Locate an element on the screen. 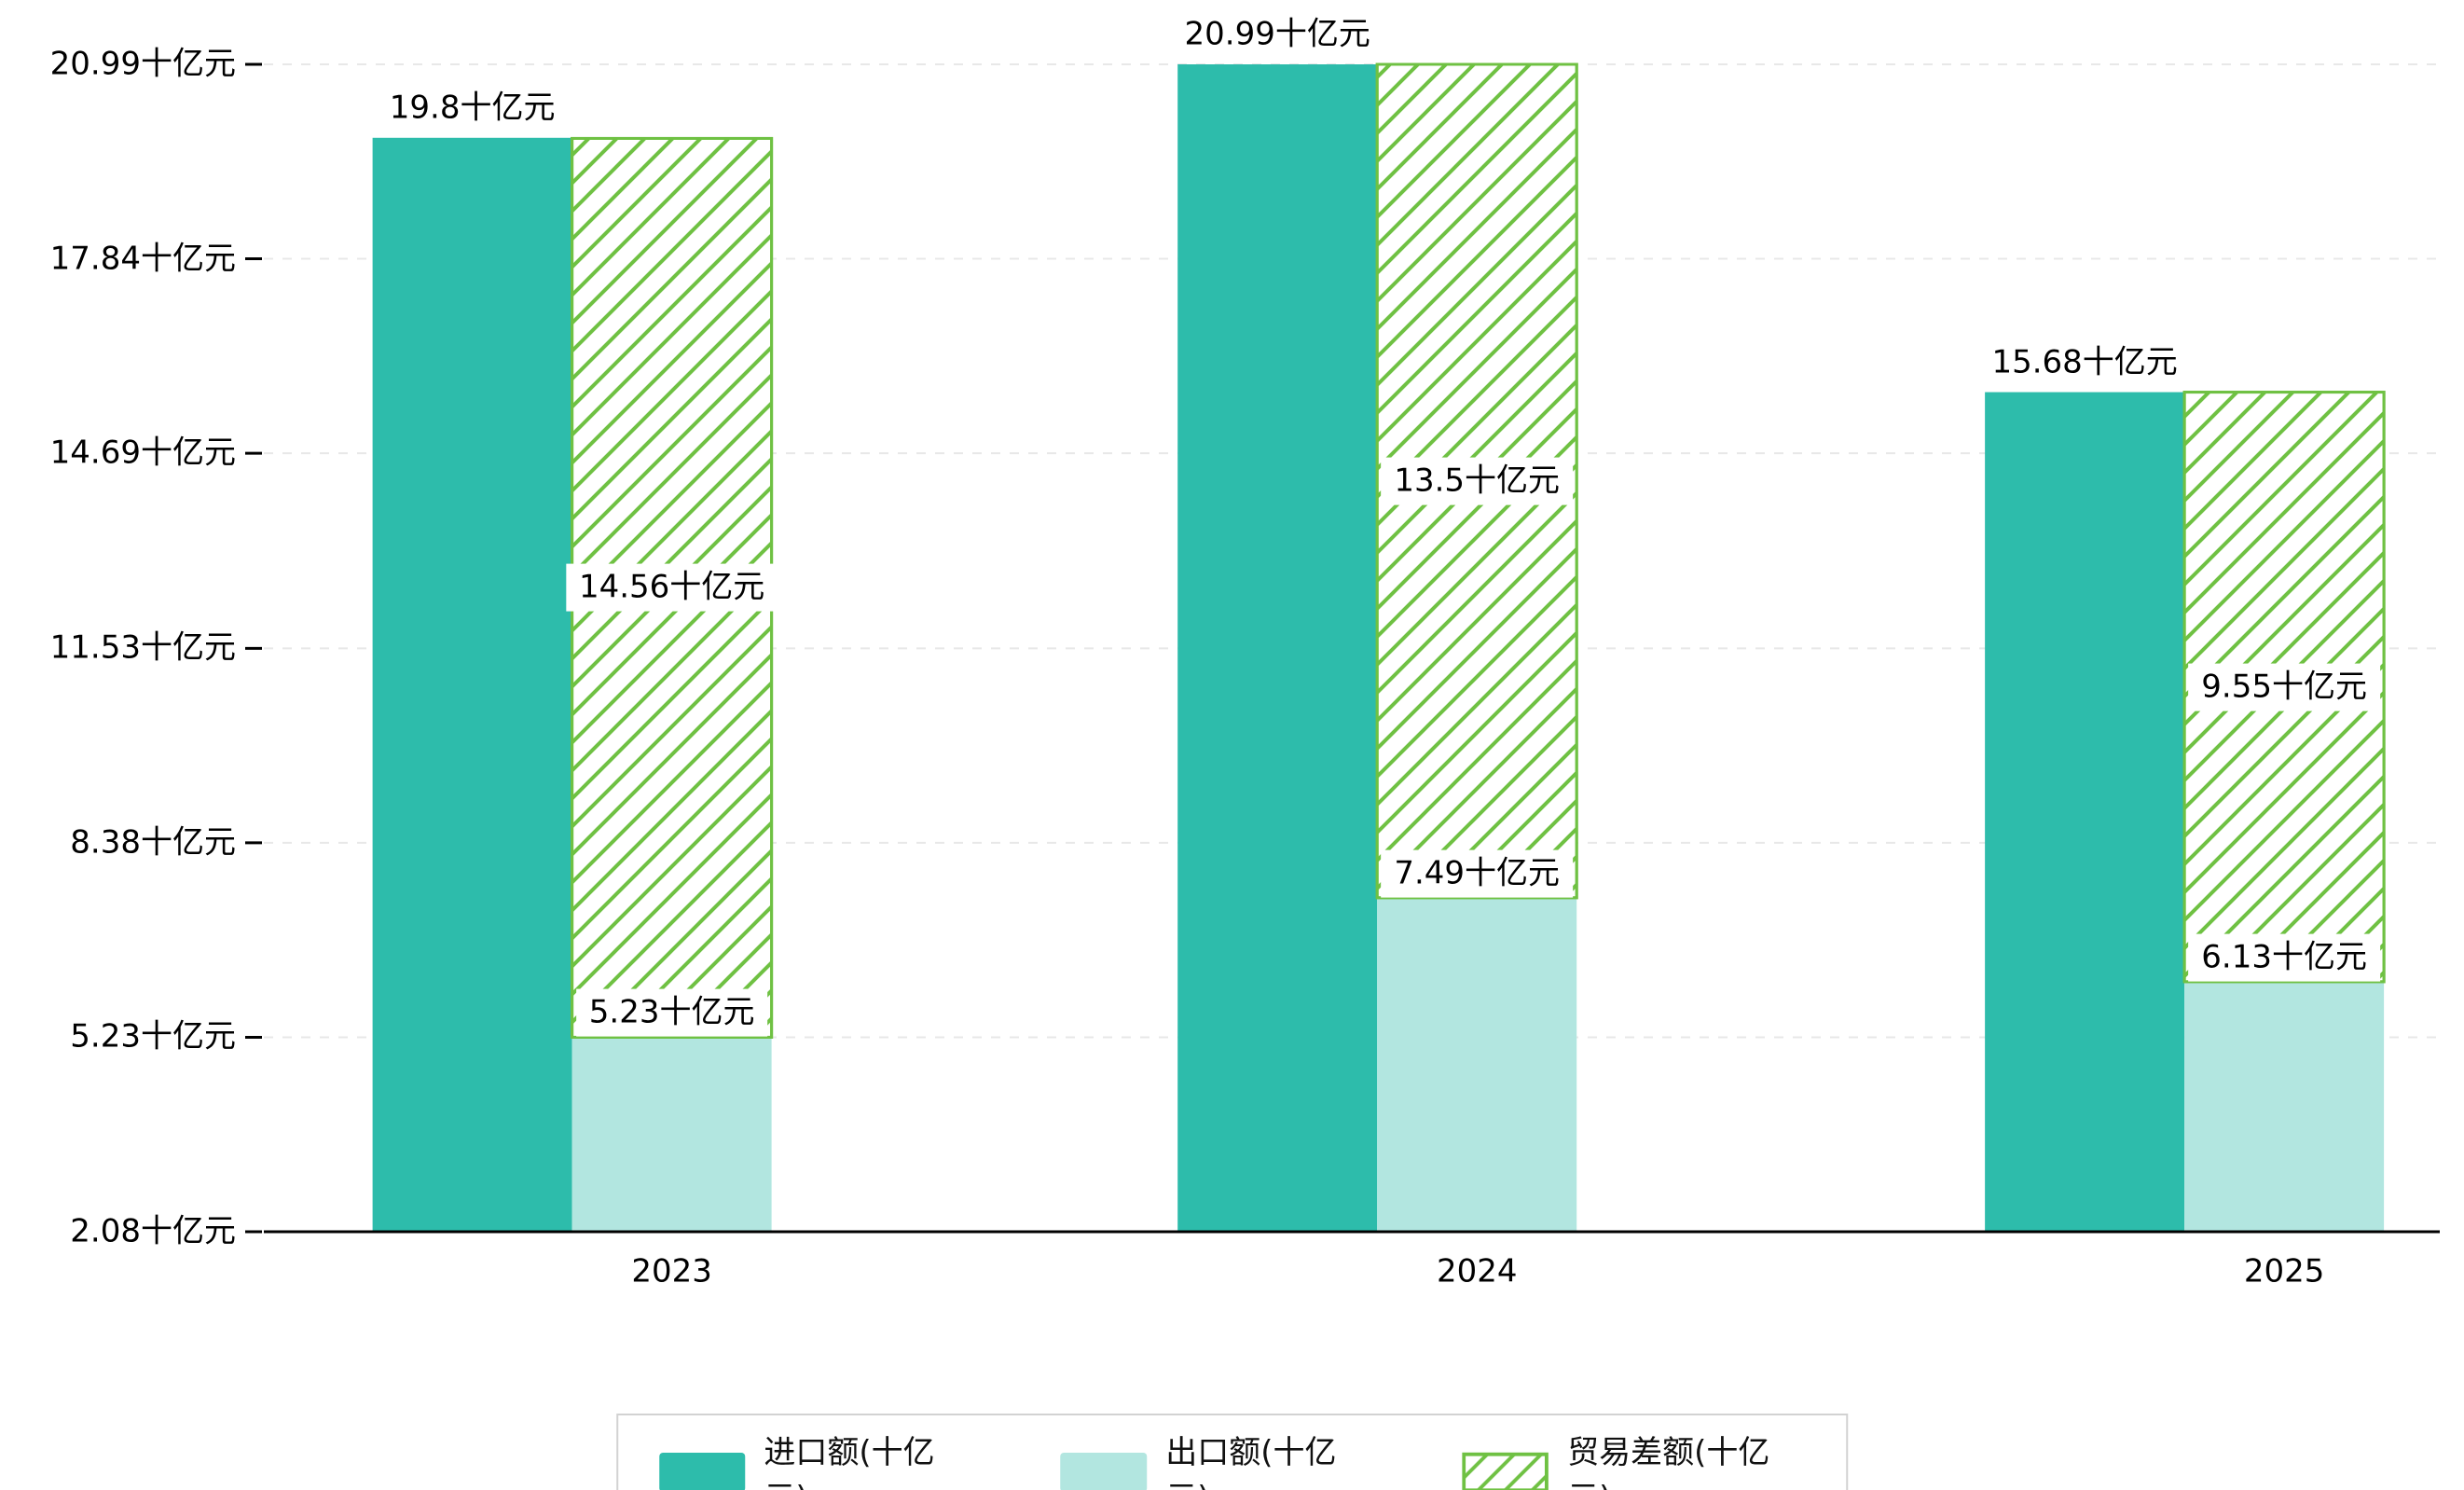  legend-label-import: 进口额(十亿元) is located at coordinates (849, 1462).